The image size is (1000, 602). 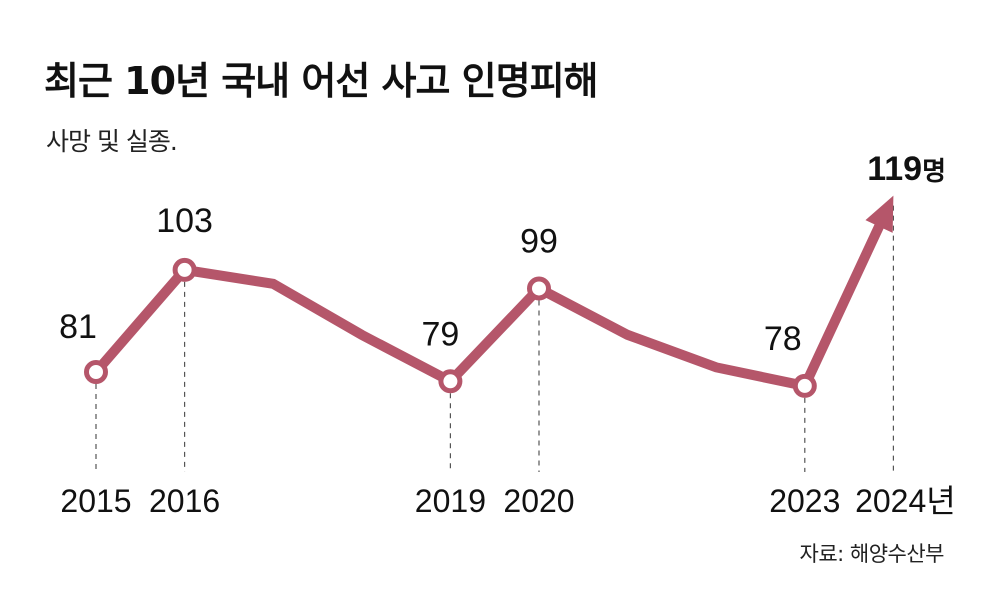 What do you see at coordinates (184, 221) in the screenshot?
I see `data-label-2016: 103` at bounding box center [184, 221].